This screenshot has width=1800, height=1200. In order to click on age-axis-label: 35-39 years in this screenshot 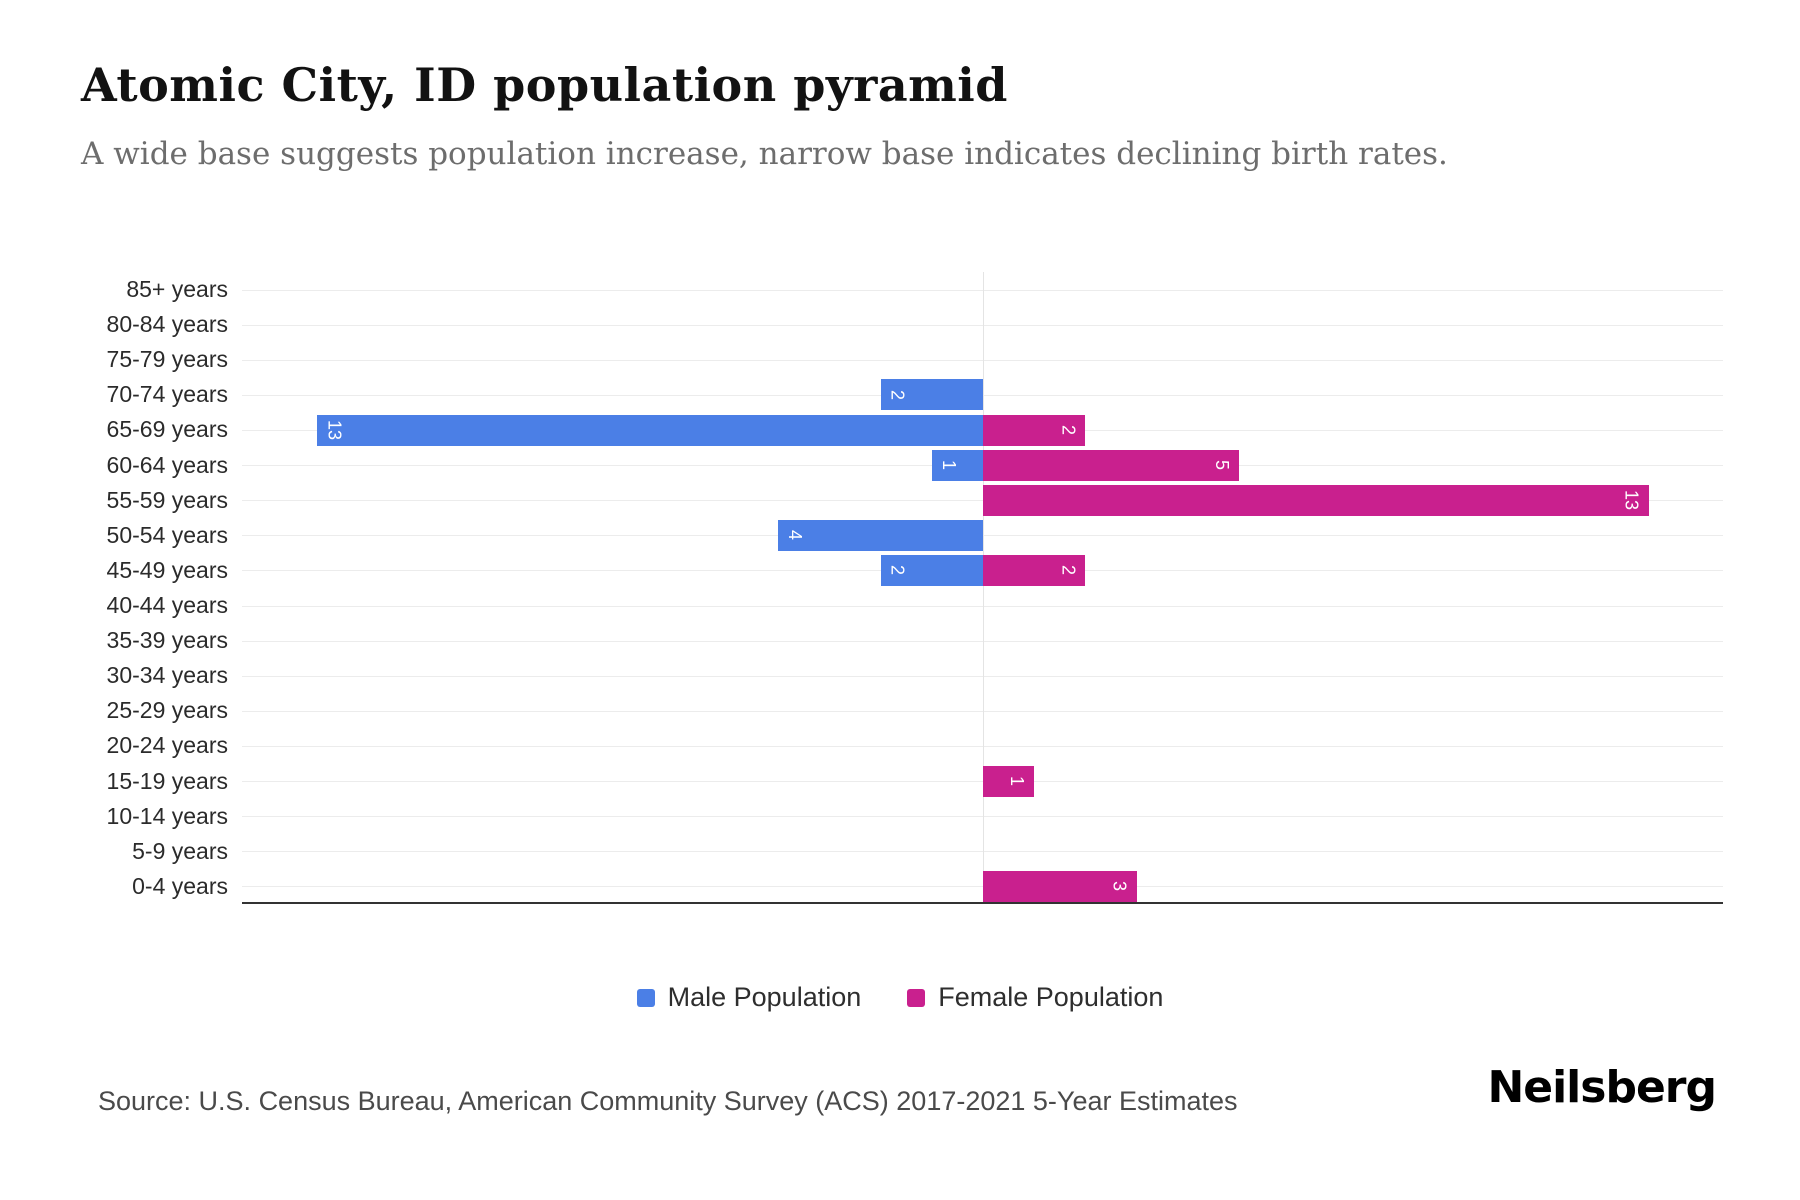, I will do `click(167, 640)`.